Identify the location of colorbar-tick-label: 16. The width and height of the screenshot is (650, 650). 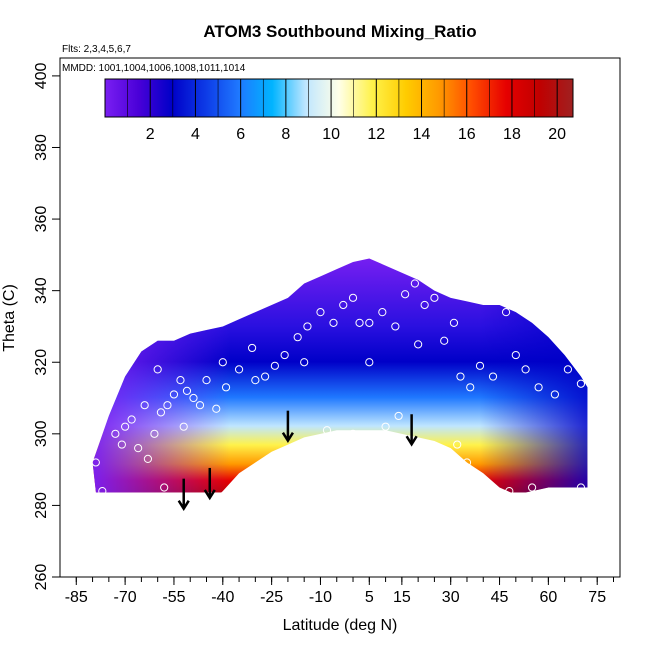
(467, 134).